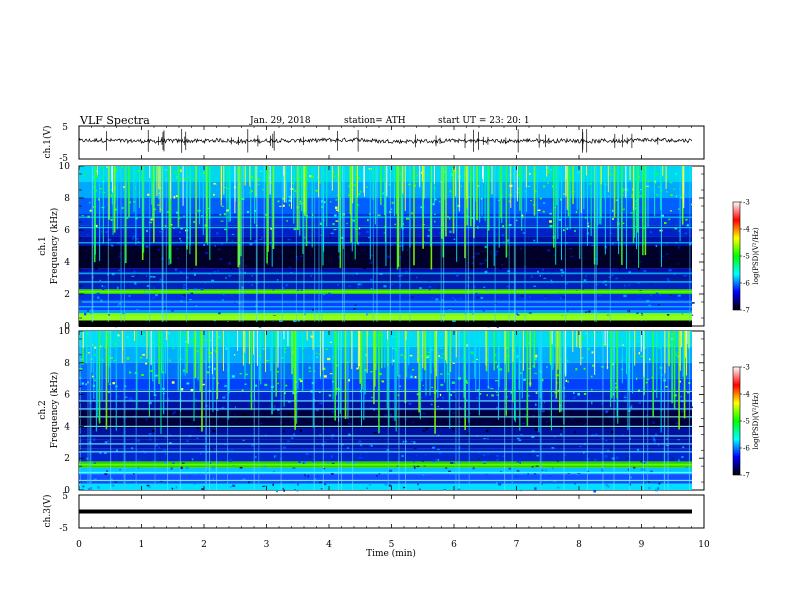 This screenshot has width=792, height=612. Describe the element at coordinates (385, 426) in the screenshot. I see `spectrogram-line` at that location.